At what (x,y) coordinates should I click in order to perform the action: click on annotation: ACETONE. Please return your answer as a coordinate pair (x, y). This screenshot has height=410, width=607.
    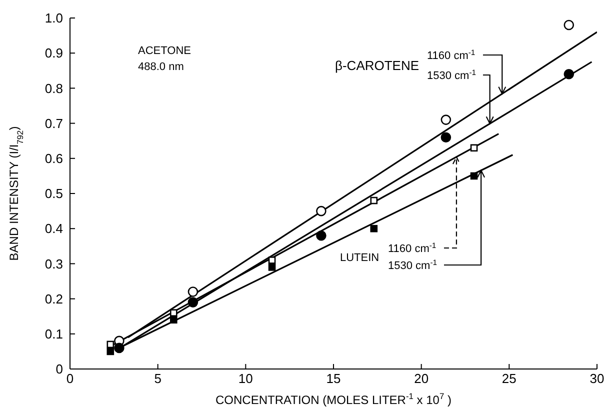
    Looking at the image, I should click on (164, 51).